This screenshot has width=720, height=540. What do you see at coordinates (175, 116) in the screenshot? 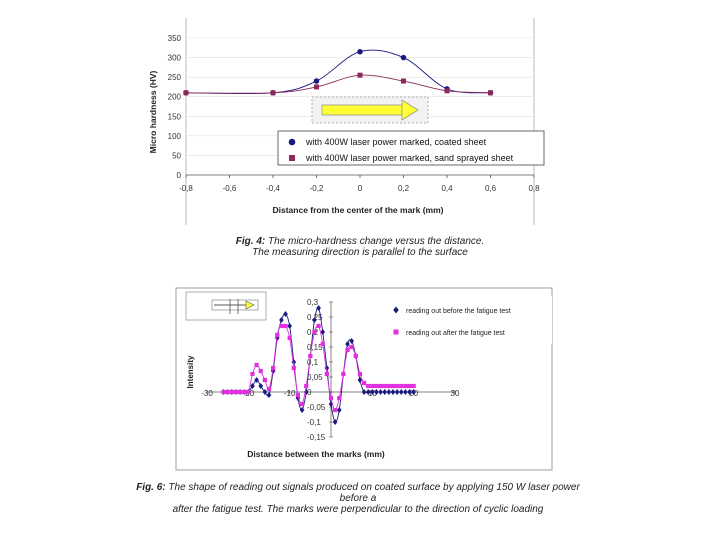
I see `chart1-y-tick-label: 150` at bounding box center [175, 116].